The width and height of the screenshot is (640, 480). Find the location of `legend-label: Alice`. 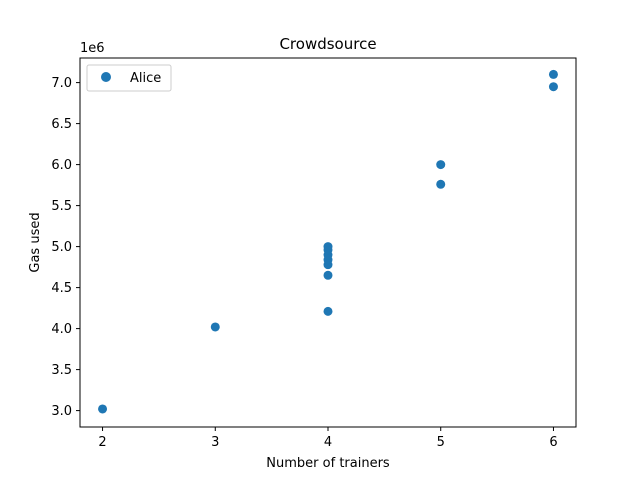

legend-label: Alice is located at coordinates (145, 78).